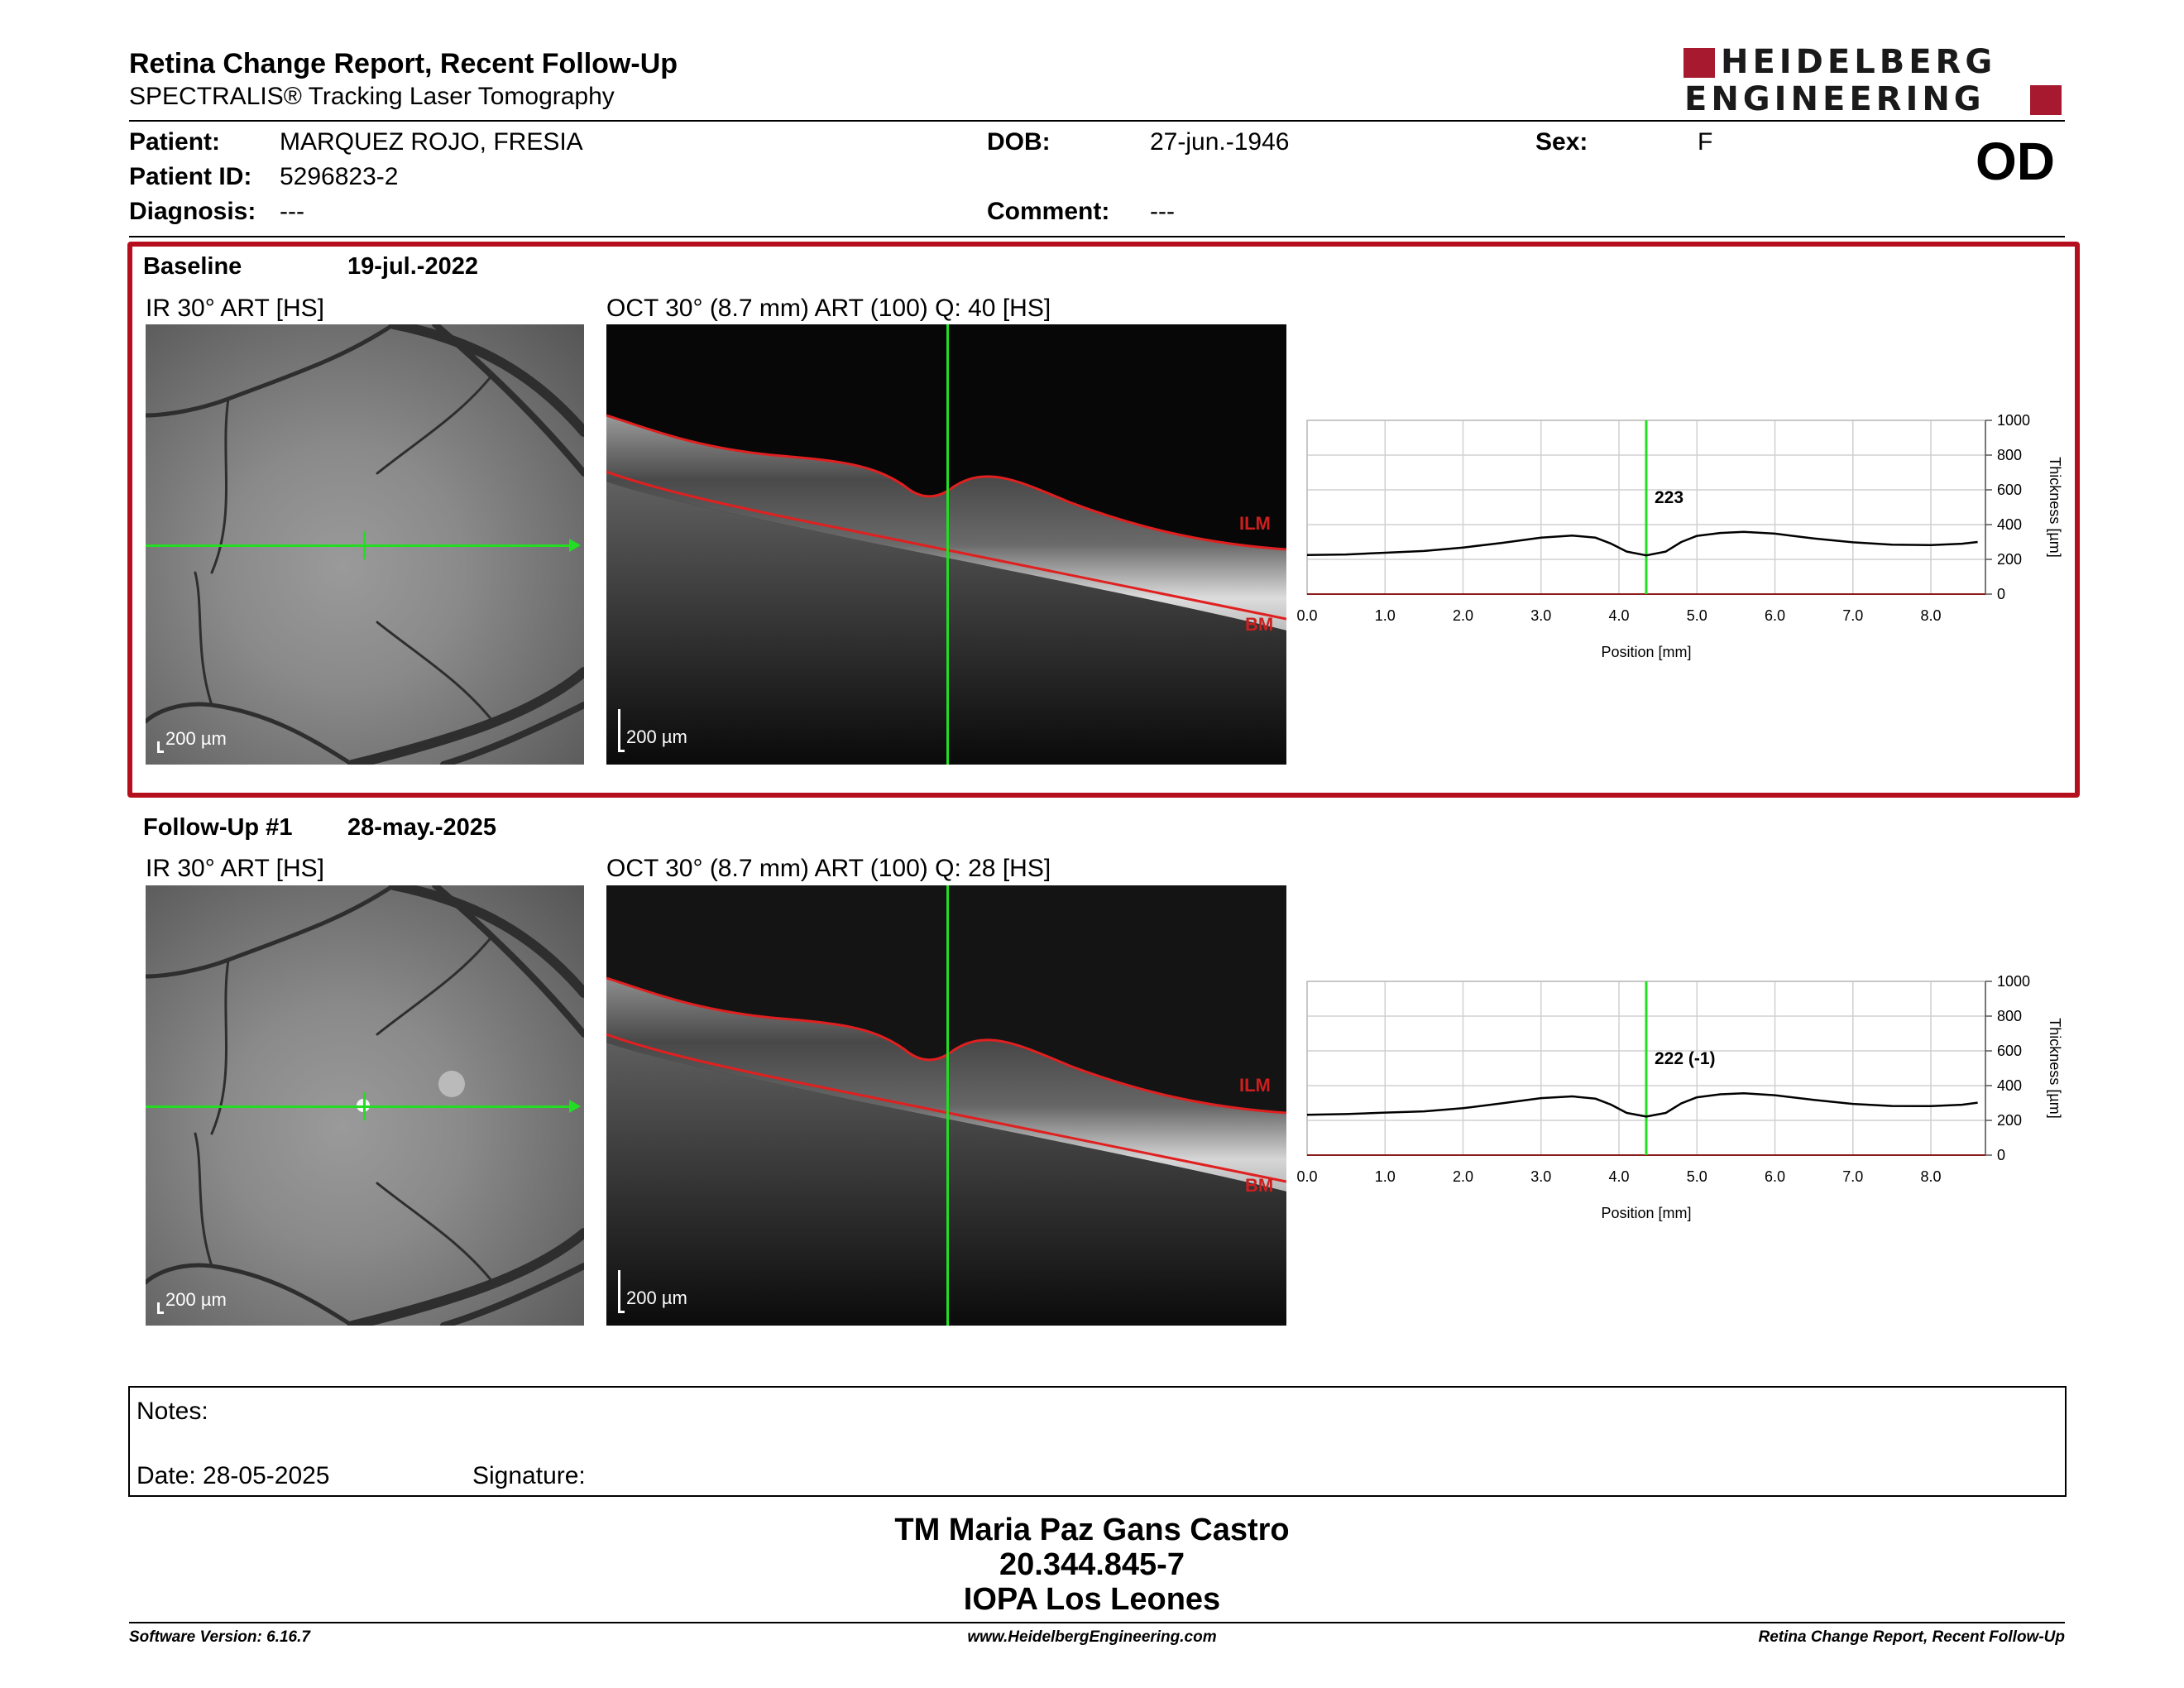 The height and width of the screenshot is (1688, 2184). Describe the element at coordinates (529, 1475) in the screenshot. I see `signature-label: Signature:` at that location.